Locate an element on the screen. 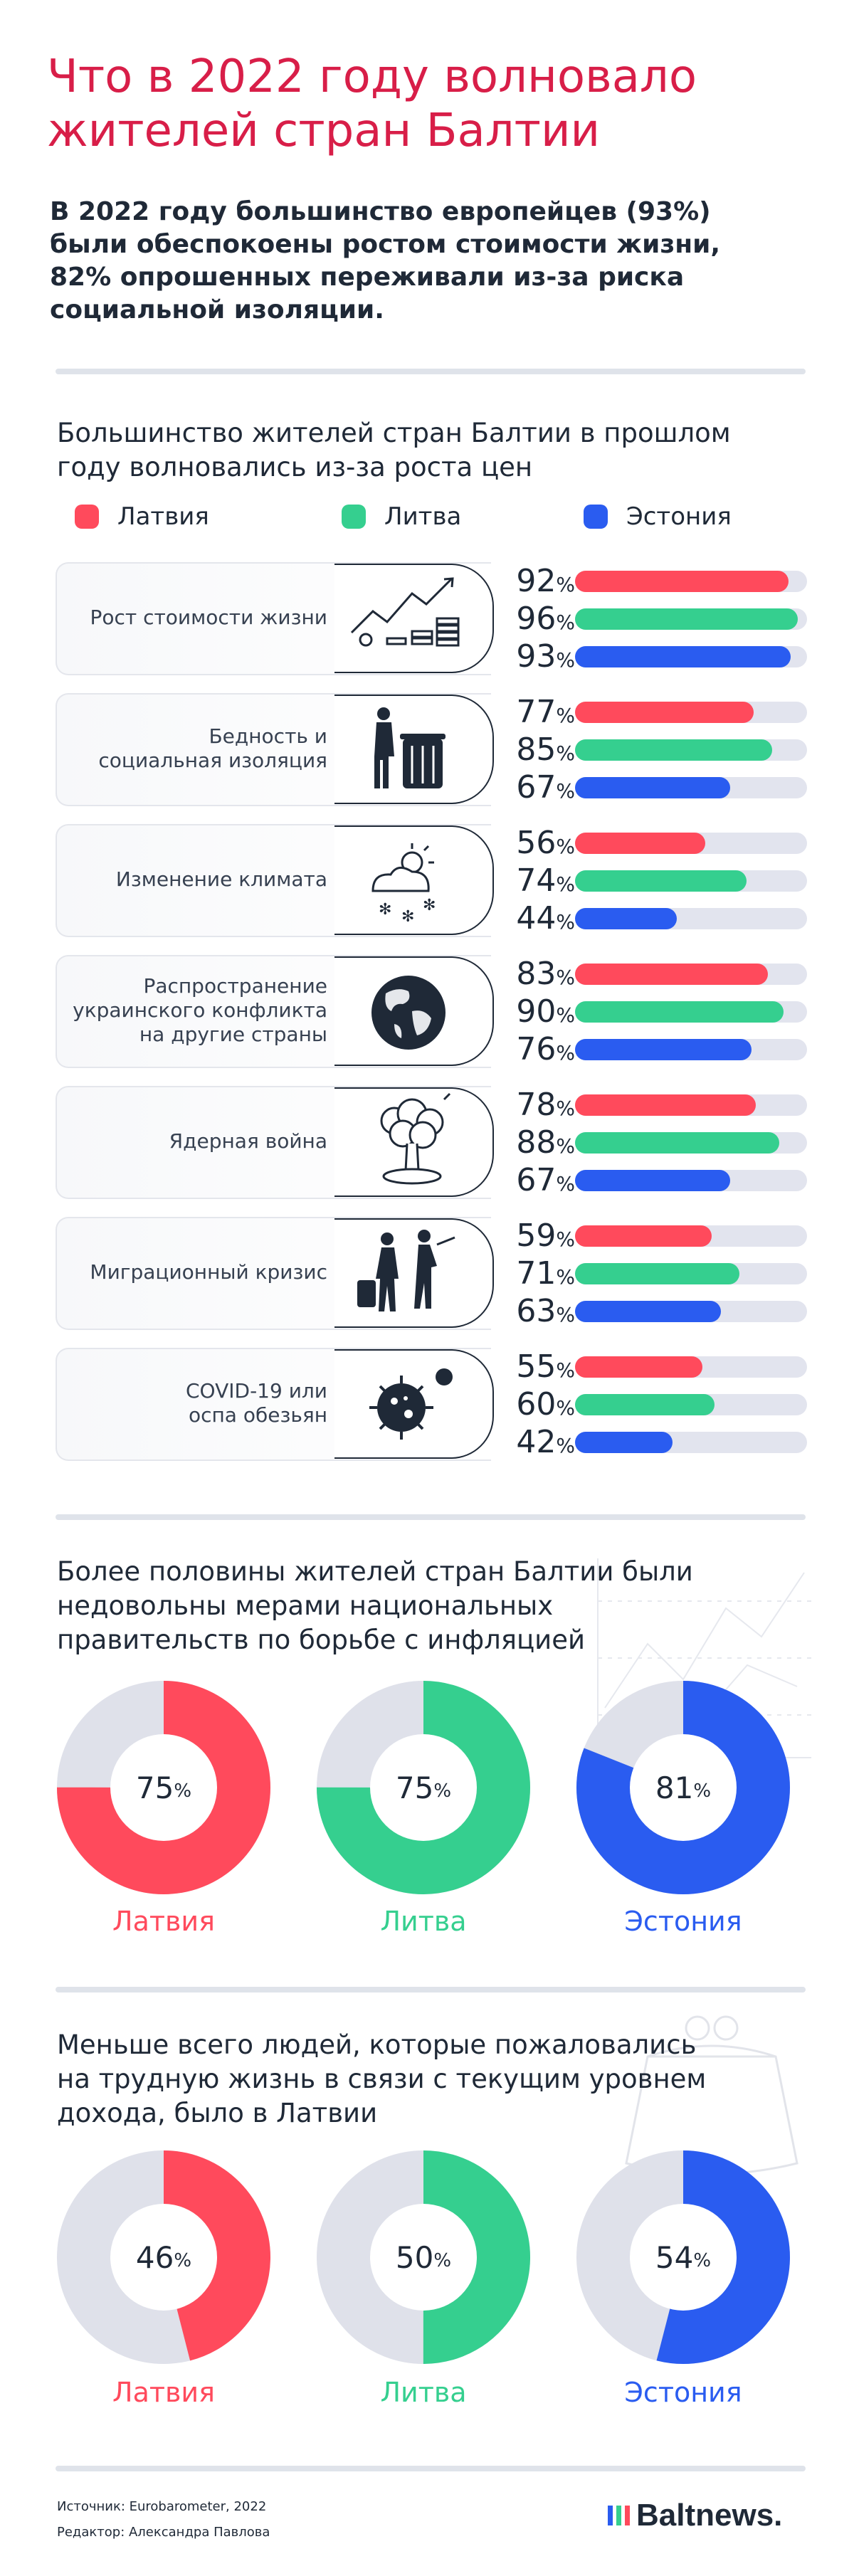 This screenshot has height=2576, width=854. data-label: 71% is located at coordinates (545, 1273).